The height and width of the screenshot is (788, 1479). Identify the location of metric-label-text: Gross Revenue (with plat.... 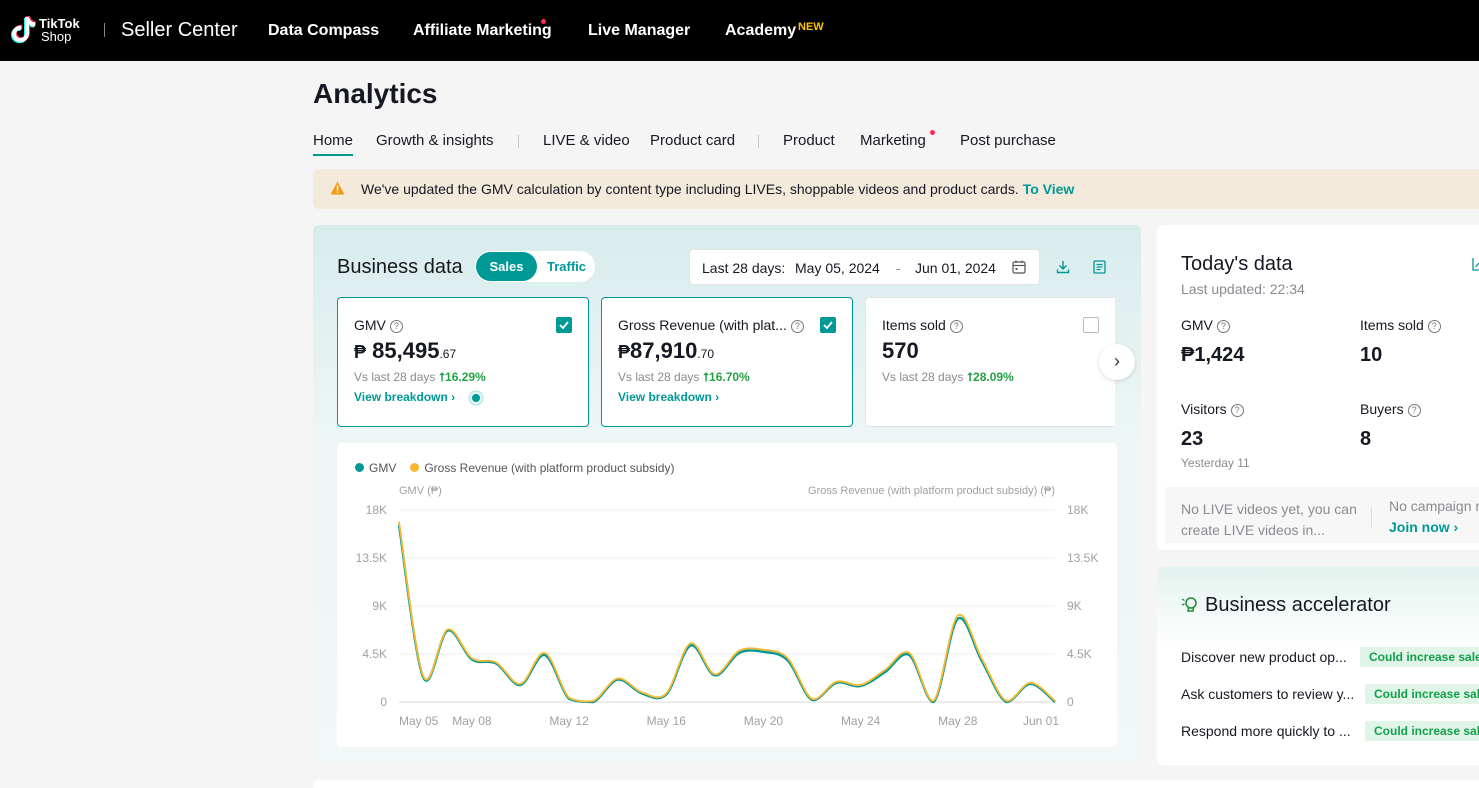
(702, 325).